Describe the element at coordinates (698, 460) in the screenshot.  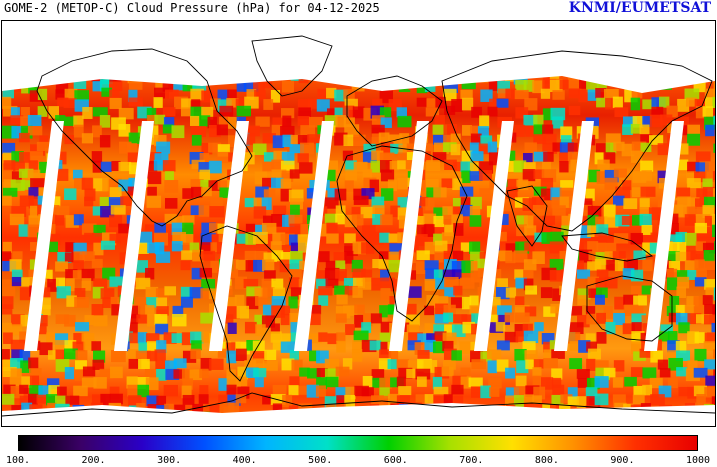
I see `color-scale-tick-label: 1000` at that location.